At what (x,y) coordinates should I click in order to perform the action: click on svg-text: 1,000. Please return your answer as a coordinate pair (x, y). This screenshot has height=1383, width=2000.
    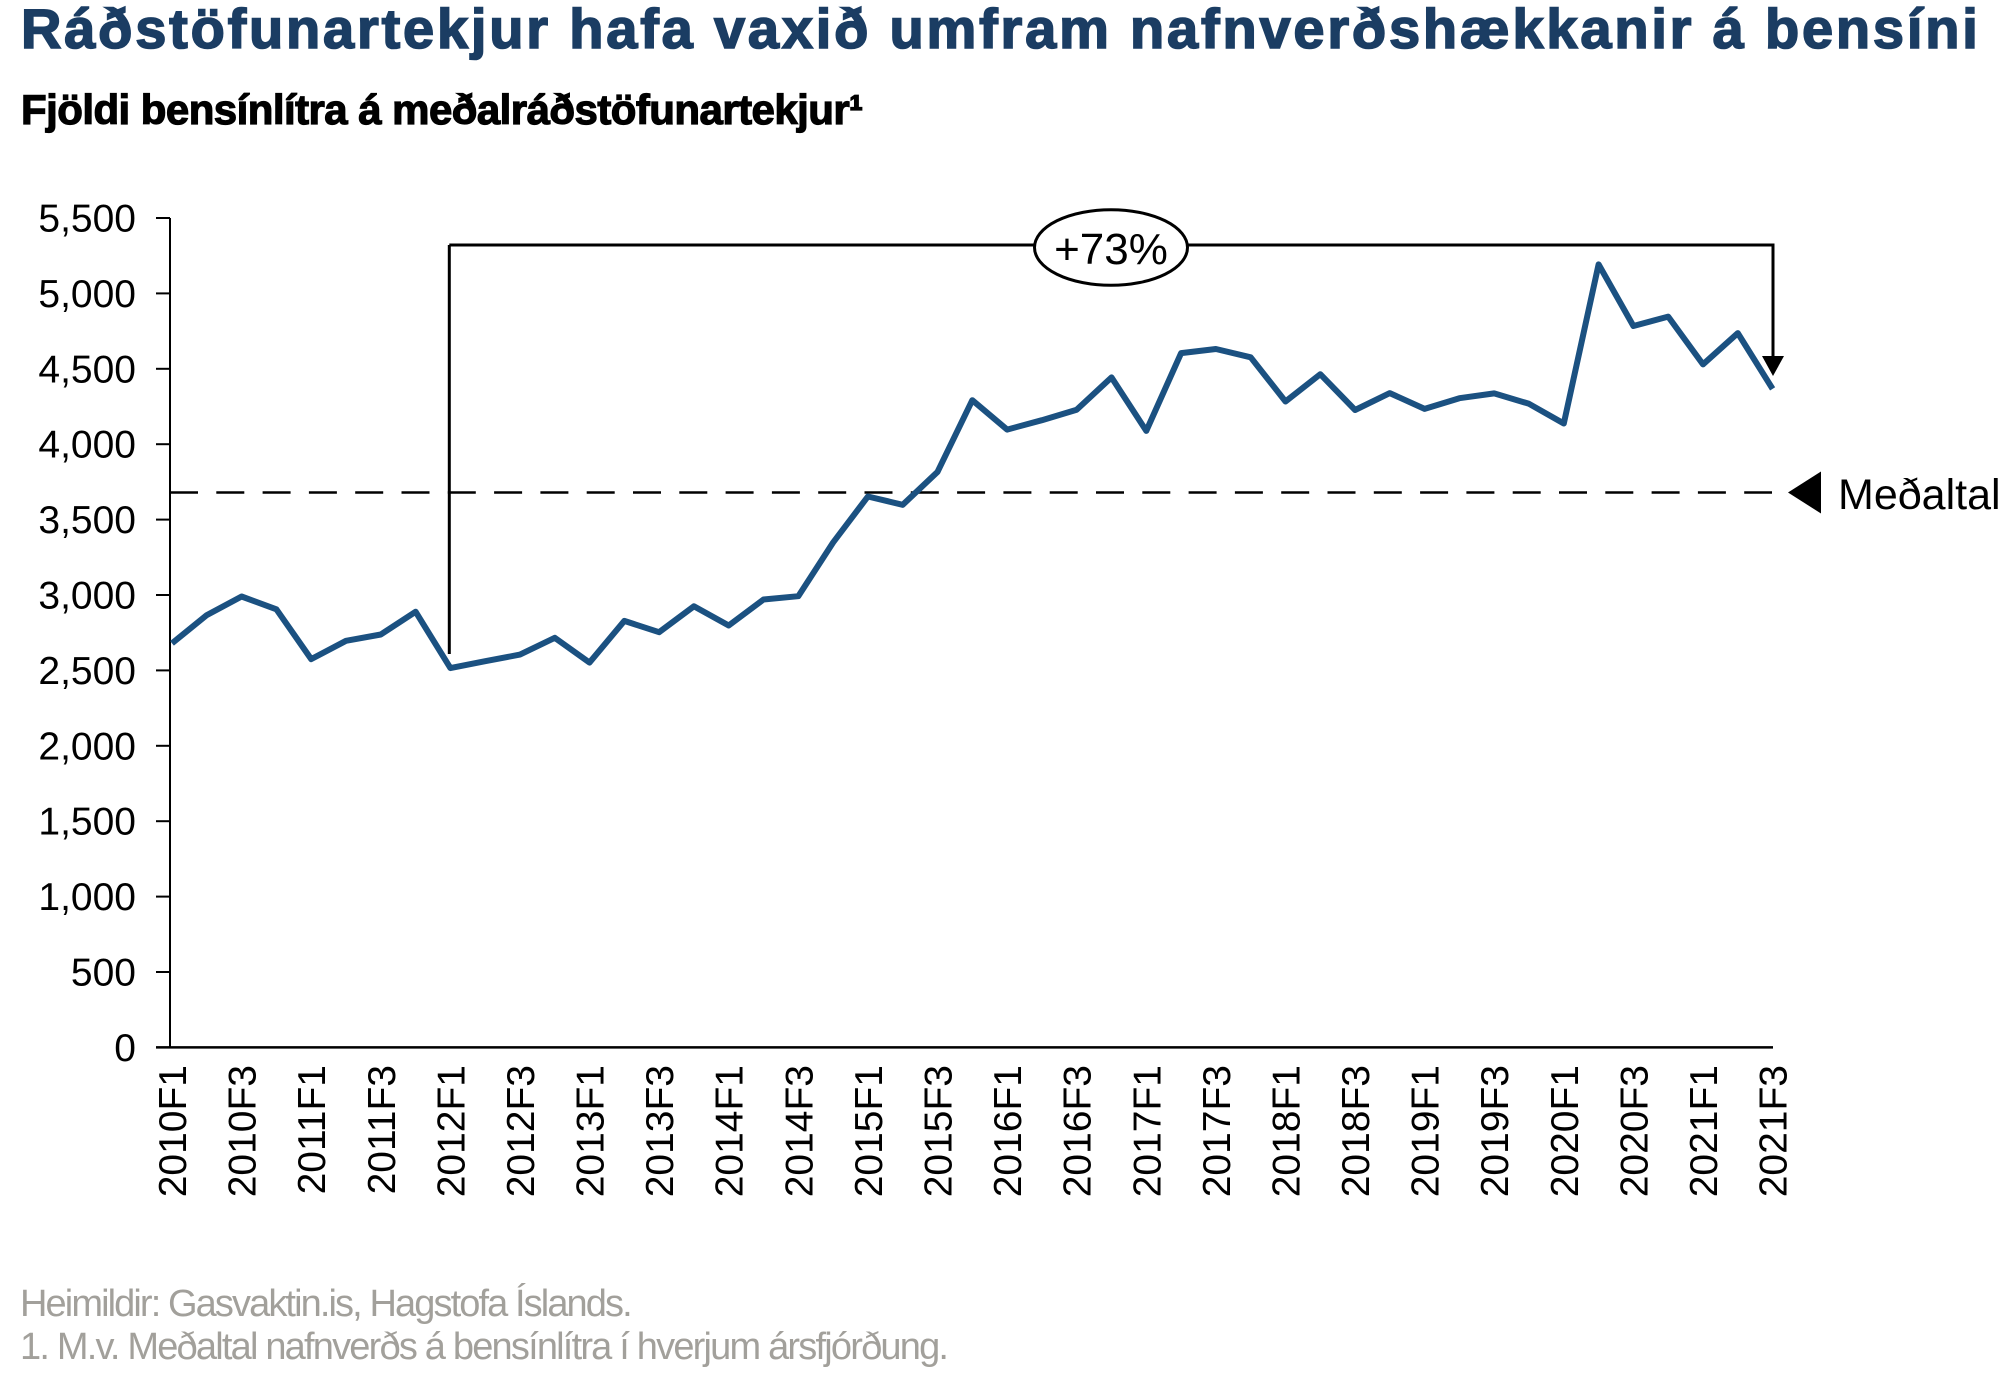
    Looking at the image, I should click on (87, 897).